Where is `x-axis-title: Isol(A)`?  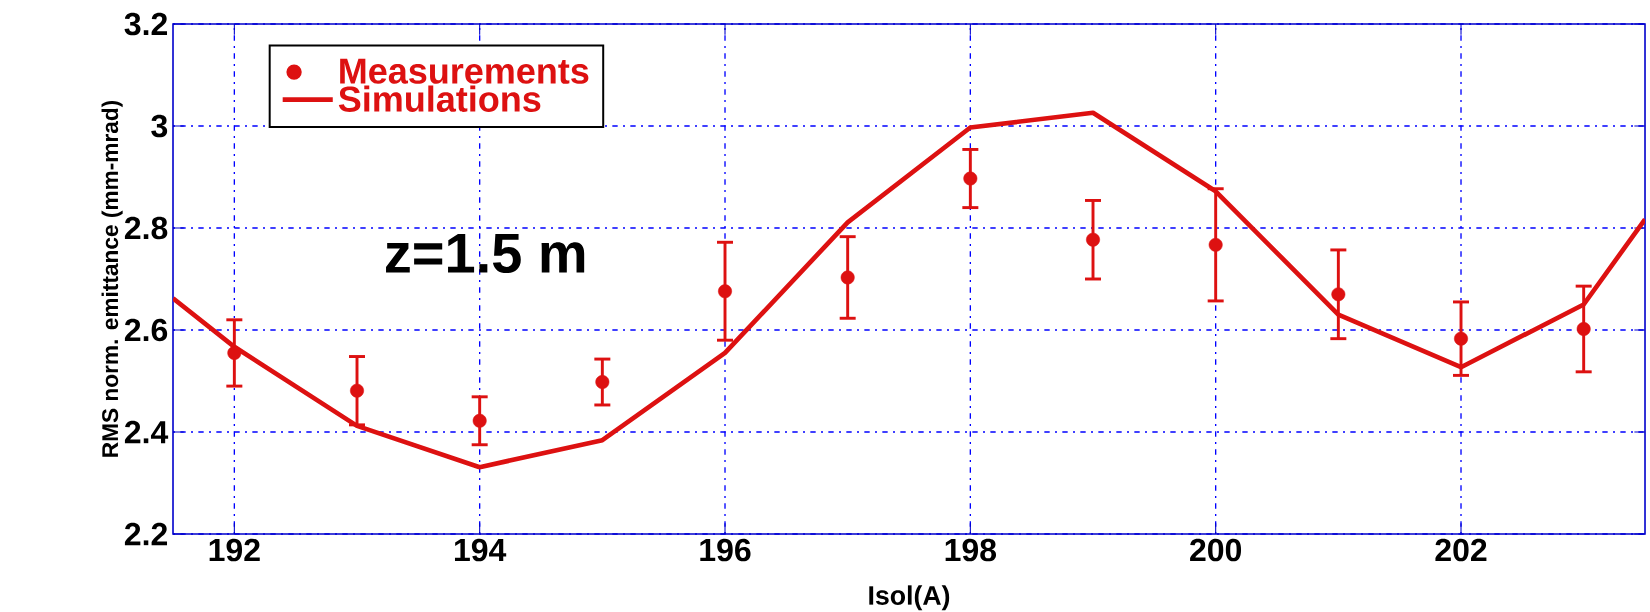
x-axis-title: Isol(A) is located at coordinates (909, 598).